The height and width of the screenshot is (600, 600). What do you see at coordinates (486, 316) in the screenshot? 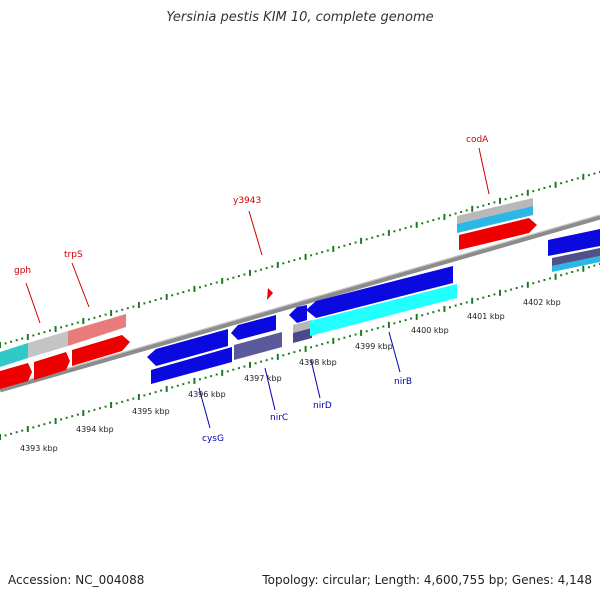
I see `kbp-label: 4401 kbp` at bounding box center [486, 316].